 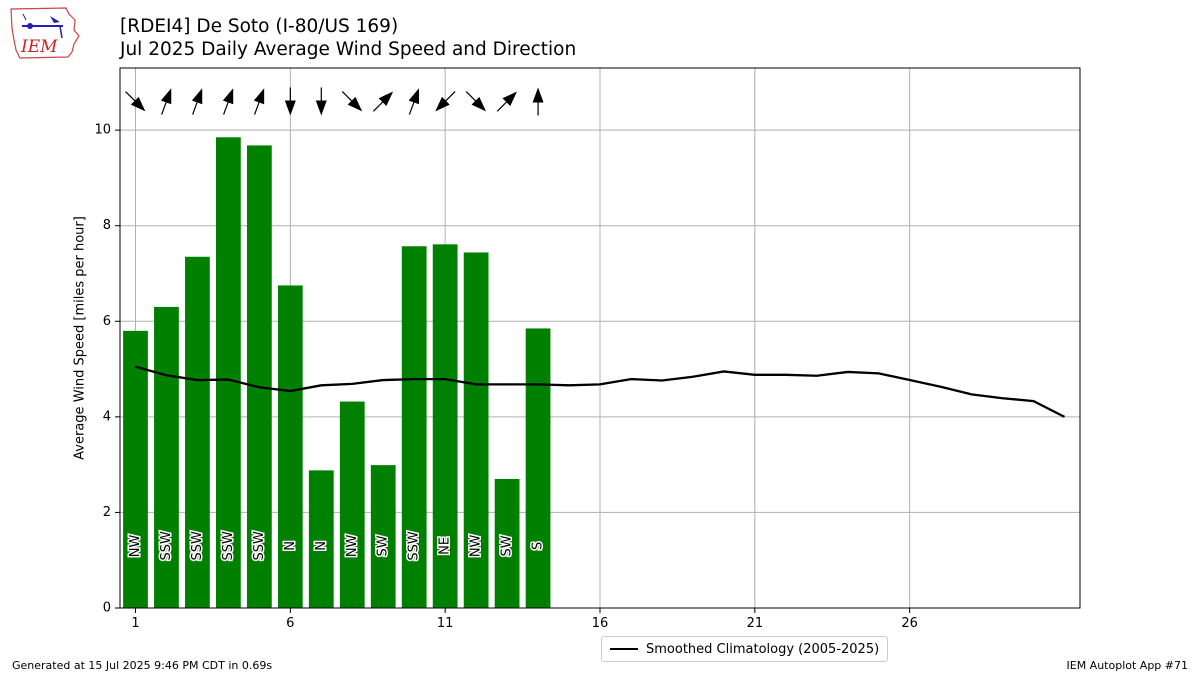 I want to click on iem-logo: IEM, so click(x=44, y=33).